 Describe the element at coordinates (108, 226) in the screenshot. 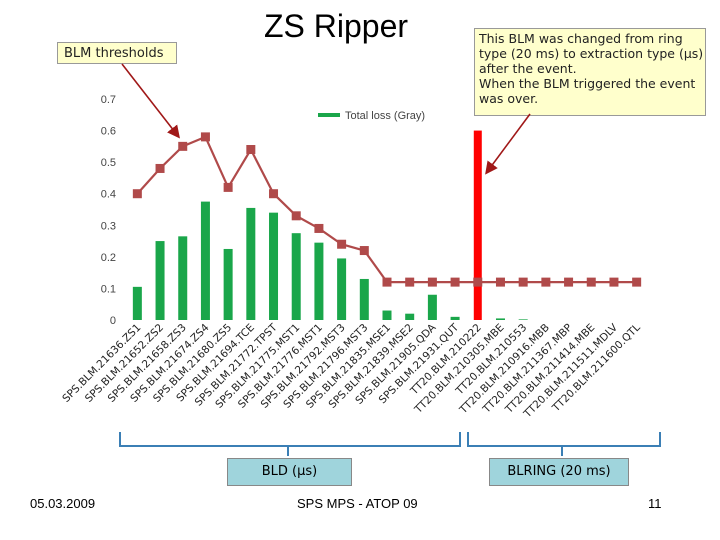

I see `y-tick-label: 0.3` at that location.